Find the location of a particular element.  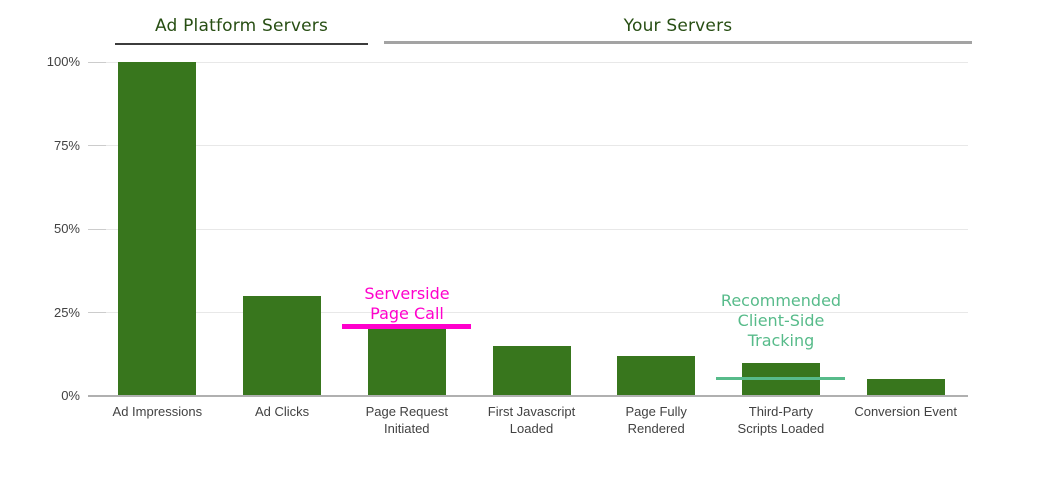

recommended-client-side-tracking-annotation: Recommended Client-Side Tracking is located at coordinates (781, 321).